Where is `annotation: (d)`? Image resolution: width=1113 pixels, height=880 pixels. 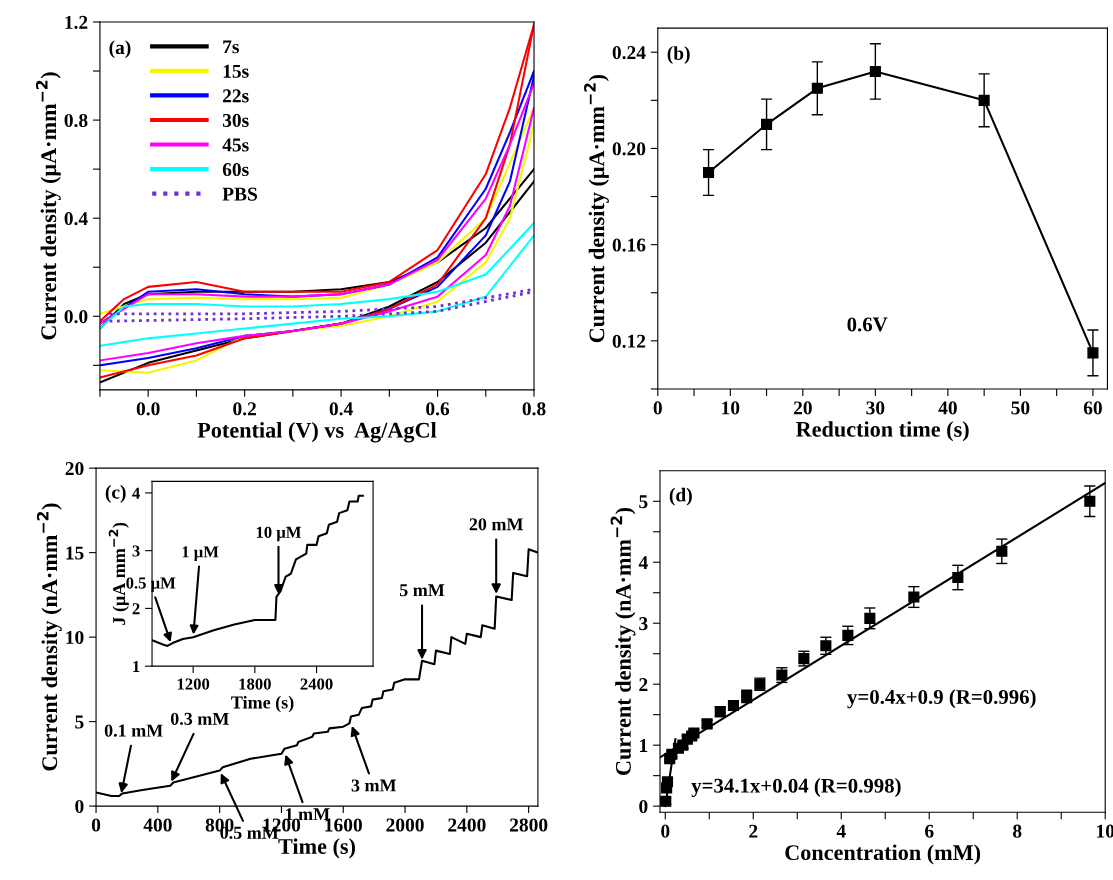 annotation: (d) is located at coordinates (680, 496).